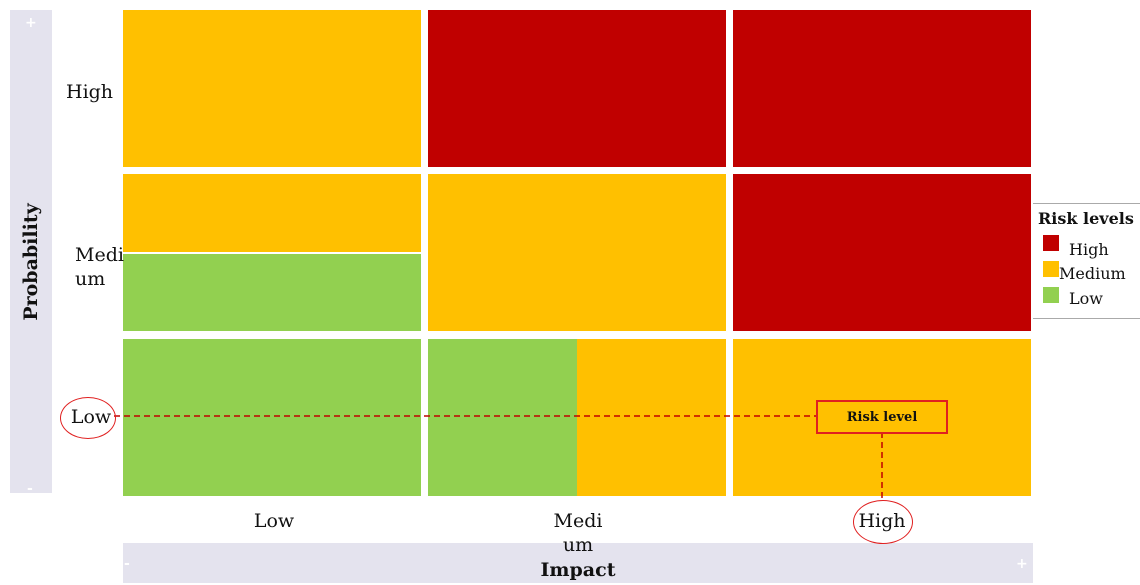 This screenshot has height=585, width=1140. What do you see at coordinates (30, 489) in the screenshot?
I see `probability-minus-sign: -` at bounding box center [30, 489].